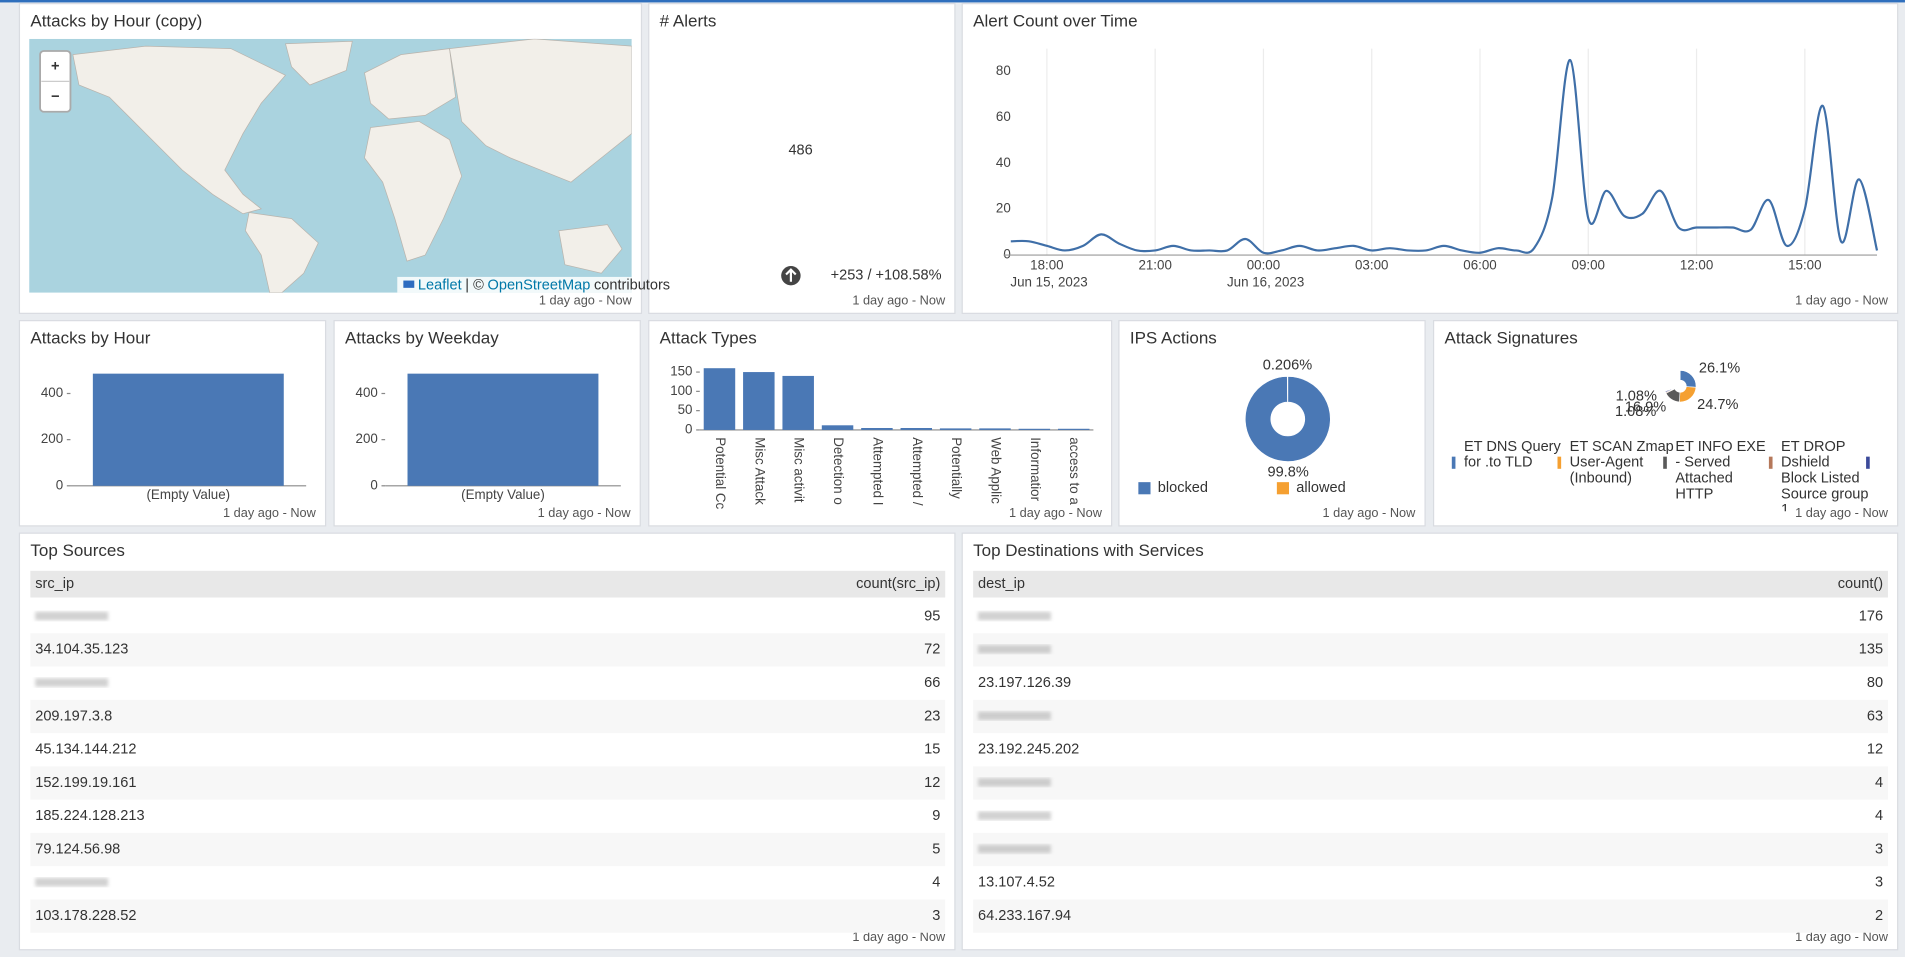 The image size is (1905, 957). What do you see at coordinates (409, 284) in the screenshot?
I see `leaflet-flag` at bounding box center [409, 284].